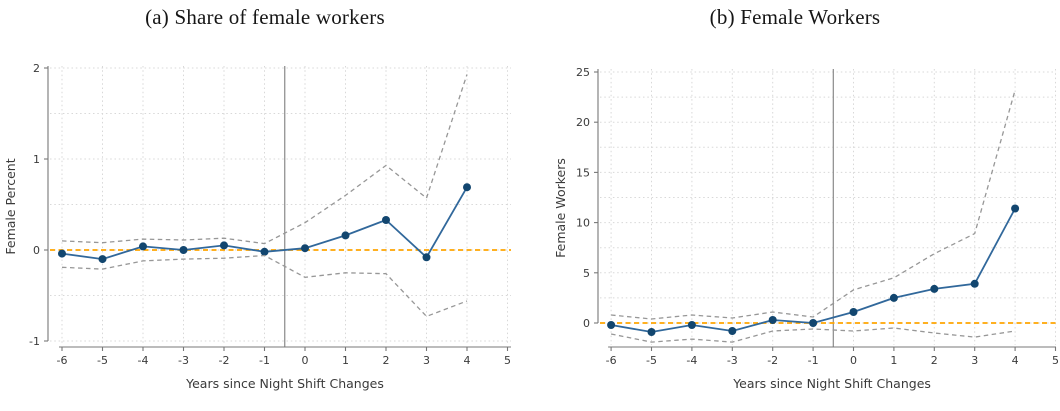 The image size is (1060, 411). I want to click on svg-text: 20, so click(583, 122).